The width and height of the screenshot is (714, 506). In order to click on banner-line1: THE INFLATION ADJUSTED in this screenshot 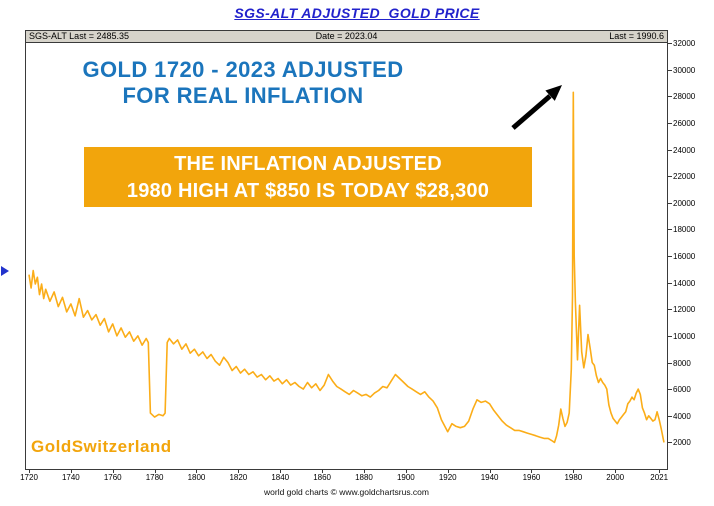, I will do `click(308, 164)`.